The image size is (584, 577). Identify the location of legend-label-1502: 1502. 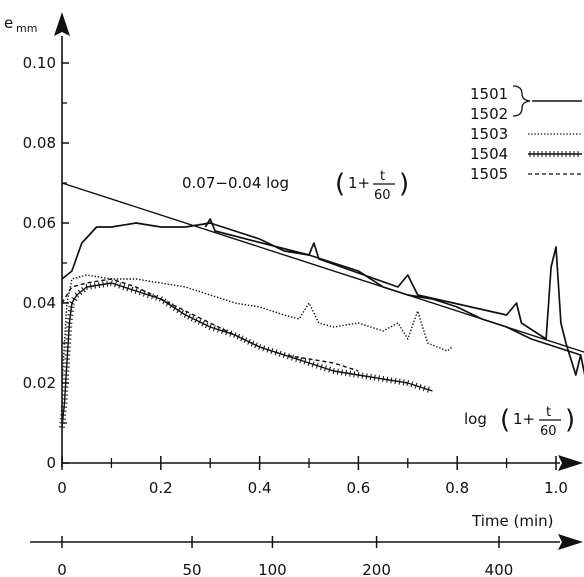
(489, 114).